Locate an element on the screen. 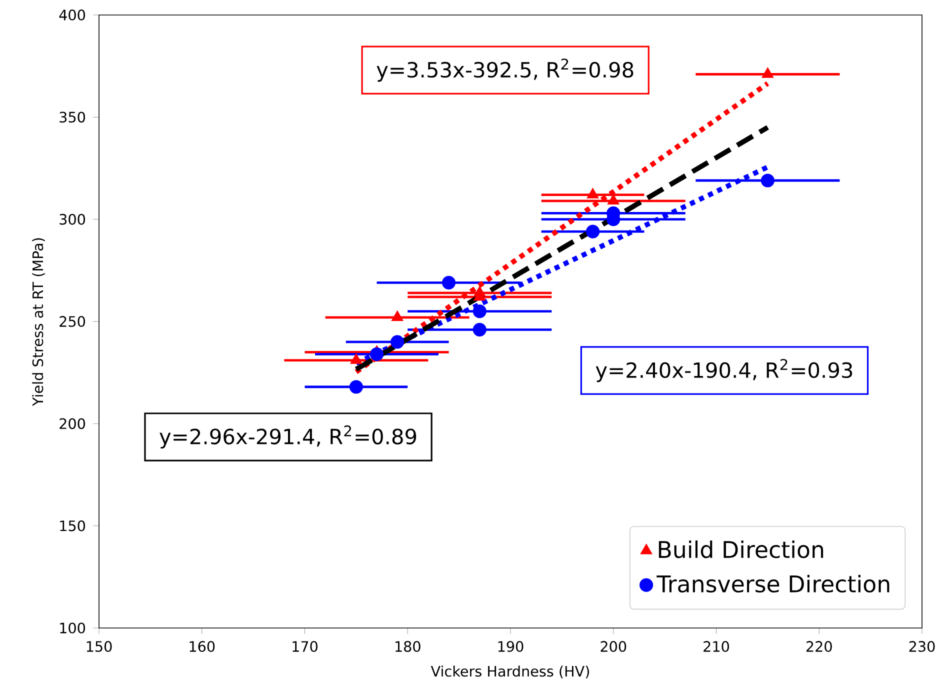 The width and height of the screenshot is (945, 693). x-axis-title: Vickers Hardness (HV) is located at coordinates (510, 672).